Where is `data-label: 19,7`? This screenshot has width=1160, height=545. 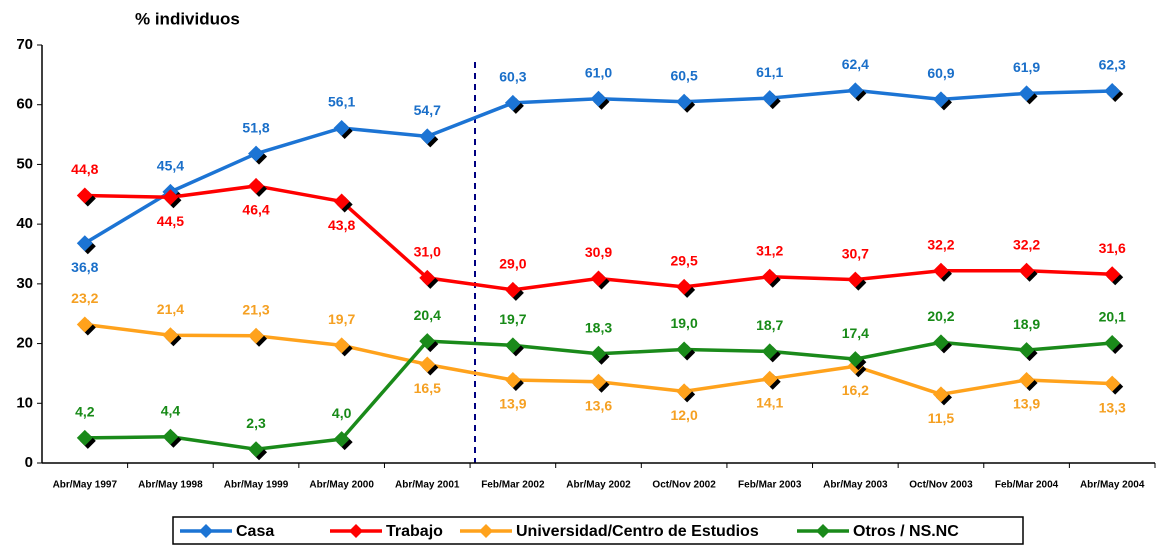
data-label: 19,7 is located at coordinates (512, 319).